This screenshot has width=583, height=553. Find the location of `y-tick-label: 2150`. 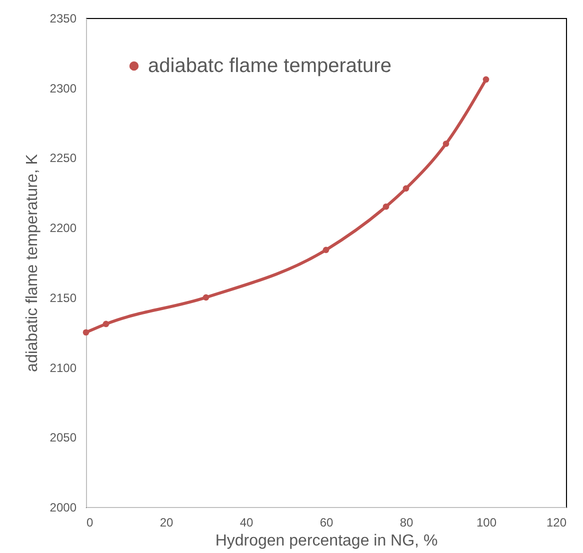

y-tick-label: 2150 is located at coordinates (63, 297).